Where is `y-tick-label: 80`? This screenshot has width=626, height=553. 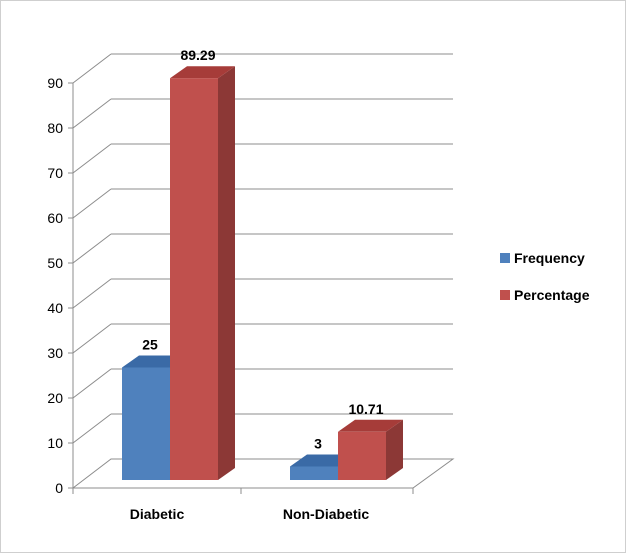
y-tick-label: 80 is located at coordinates (55, 128).